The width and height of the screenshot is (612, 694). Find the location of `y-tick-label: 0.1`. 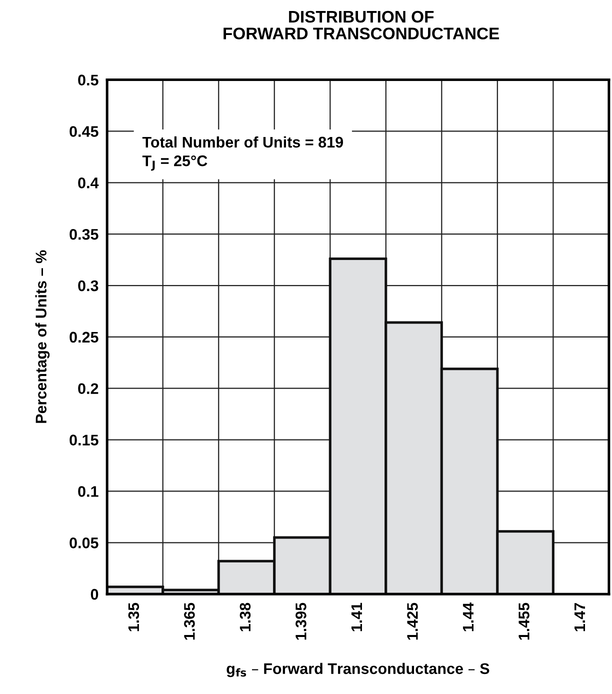

y-tick-label: 0.1 is located at coordinates (88, 491).